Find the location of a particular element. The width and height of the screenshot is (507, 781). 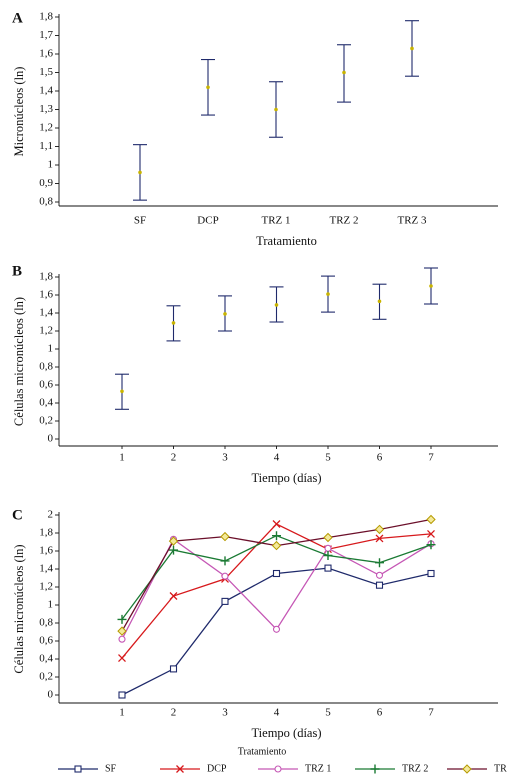

legend-label: DCP is located at coordinates (217, 768).